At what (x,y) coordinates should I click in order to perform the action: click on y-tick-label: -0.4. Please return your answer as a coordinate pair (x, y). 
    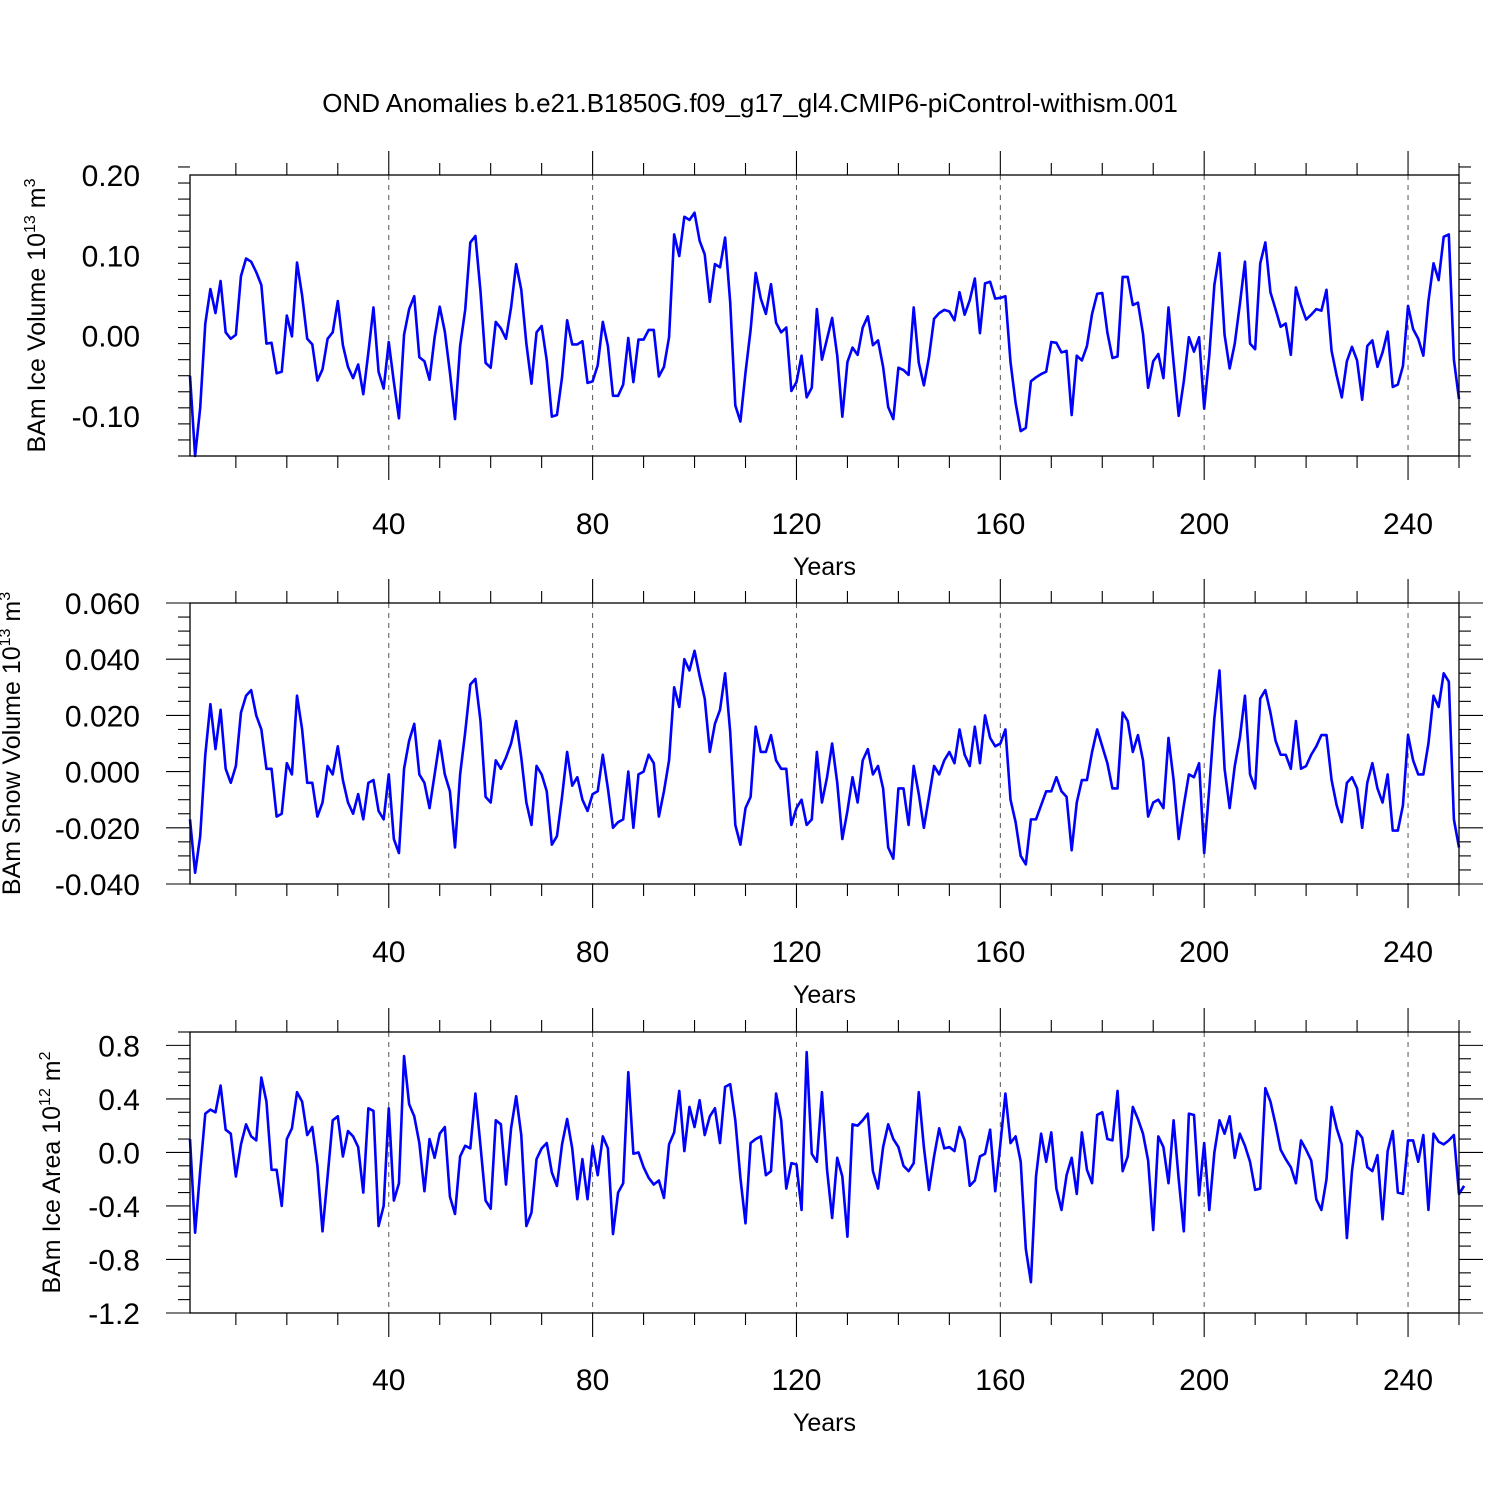
    Looking at the image, I should click on (114, 1207).